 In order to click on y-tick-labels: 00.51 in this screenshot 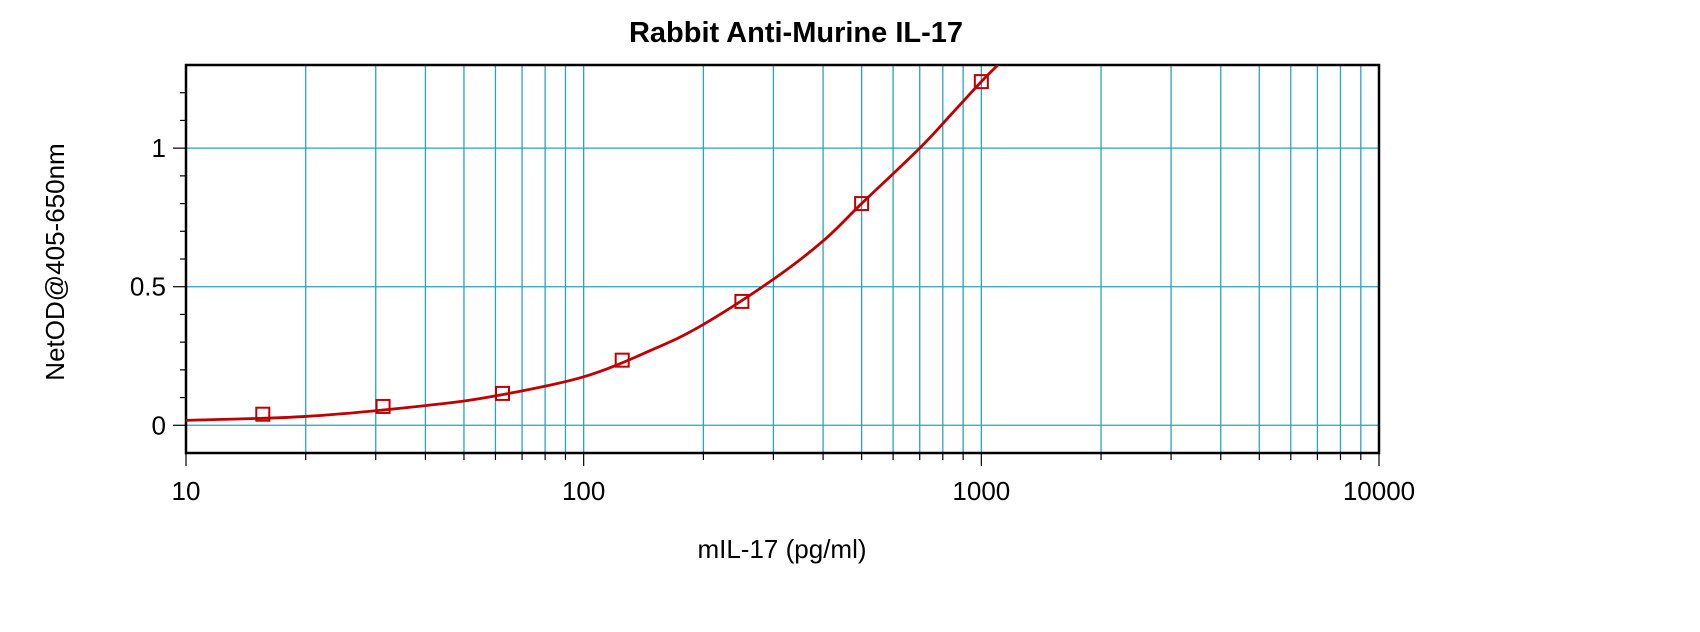, I will do `click(148, 286)`.